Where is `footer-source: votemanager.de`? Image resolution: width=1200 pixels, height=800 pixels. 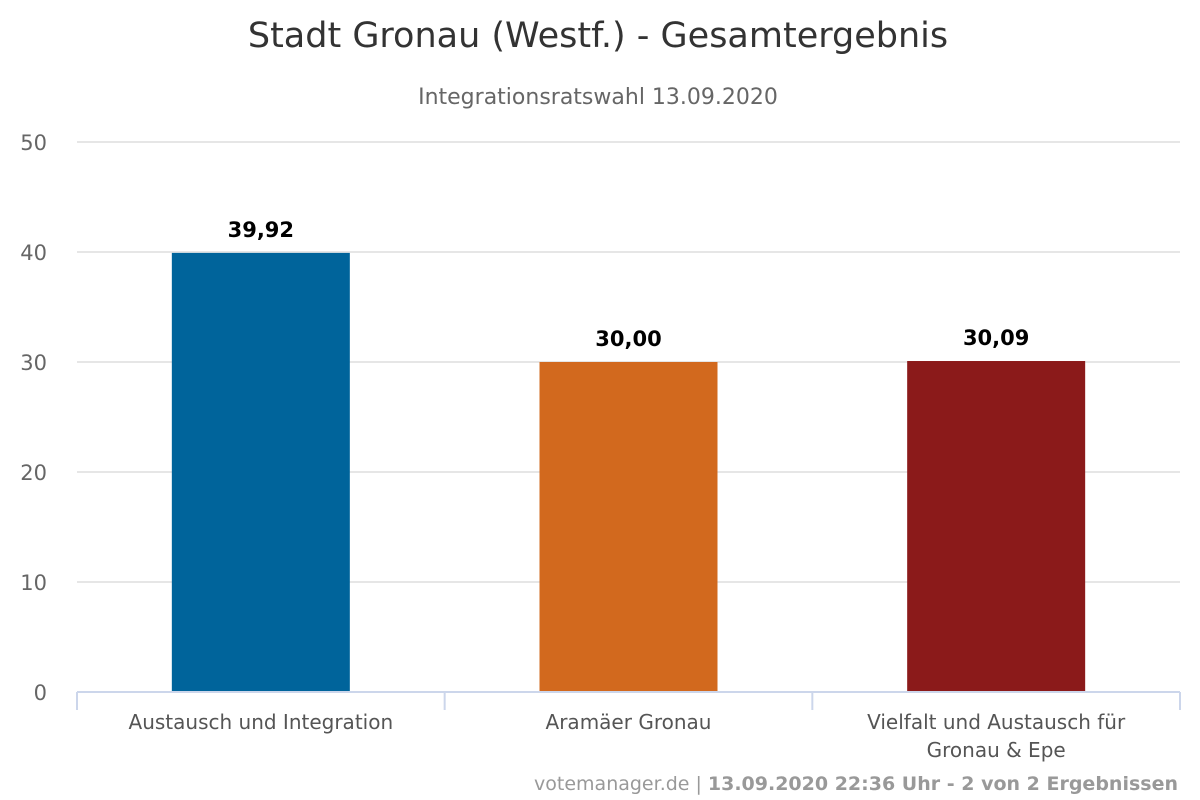 footer-source: votemanager.de is located at coordinates (611, 784).